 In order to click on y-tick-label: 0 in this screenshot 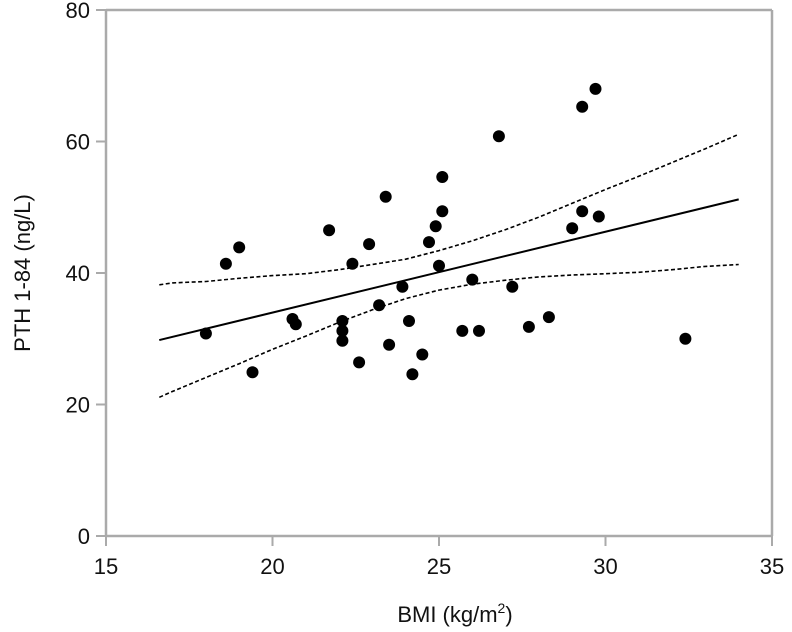, I will do `click(84, 536)`.